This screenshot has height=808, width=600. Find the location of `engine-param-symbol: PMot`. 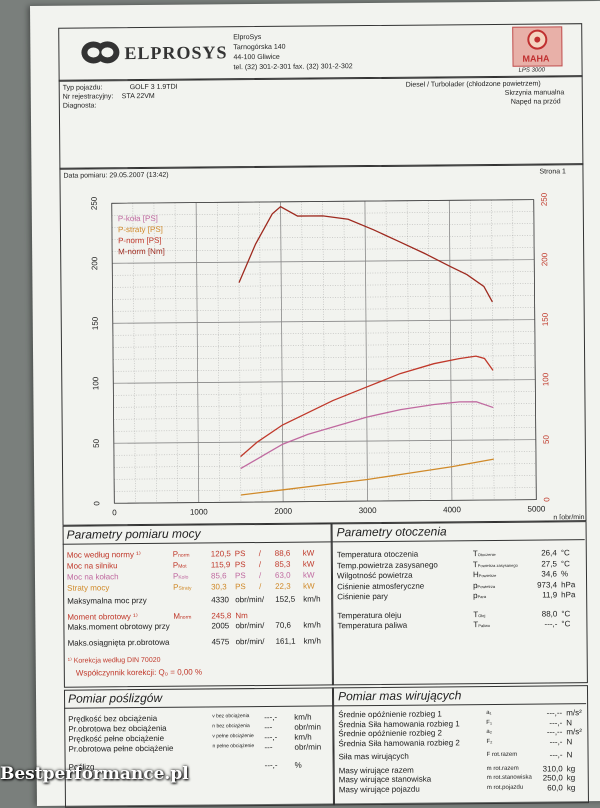

engine-param-symbol: PMot is located at coordinates (180, 565).